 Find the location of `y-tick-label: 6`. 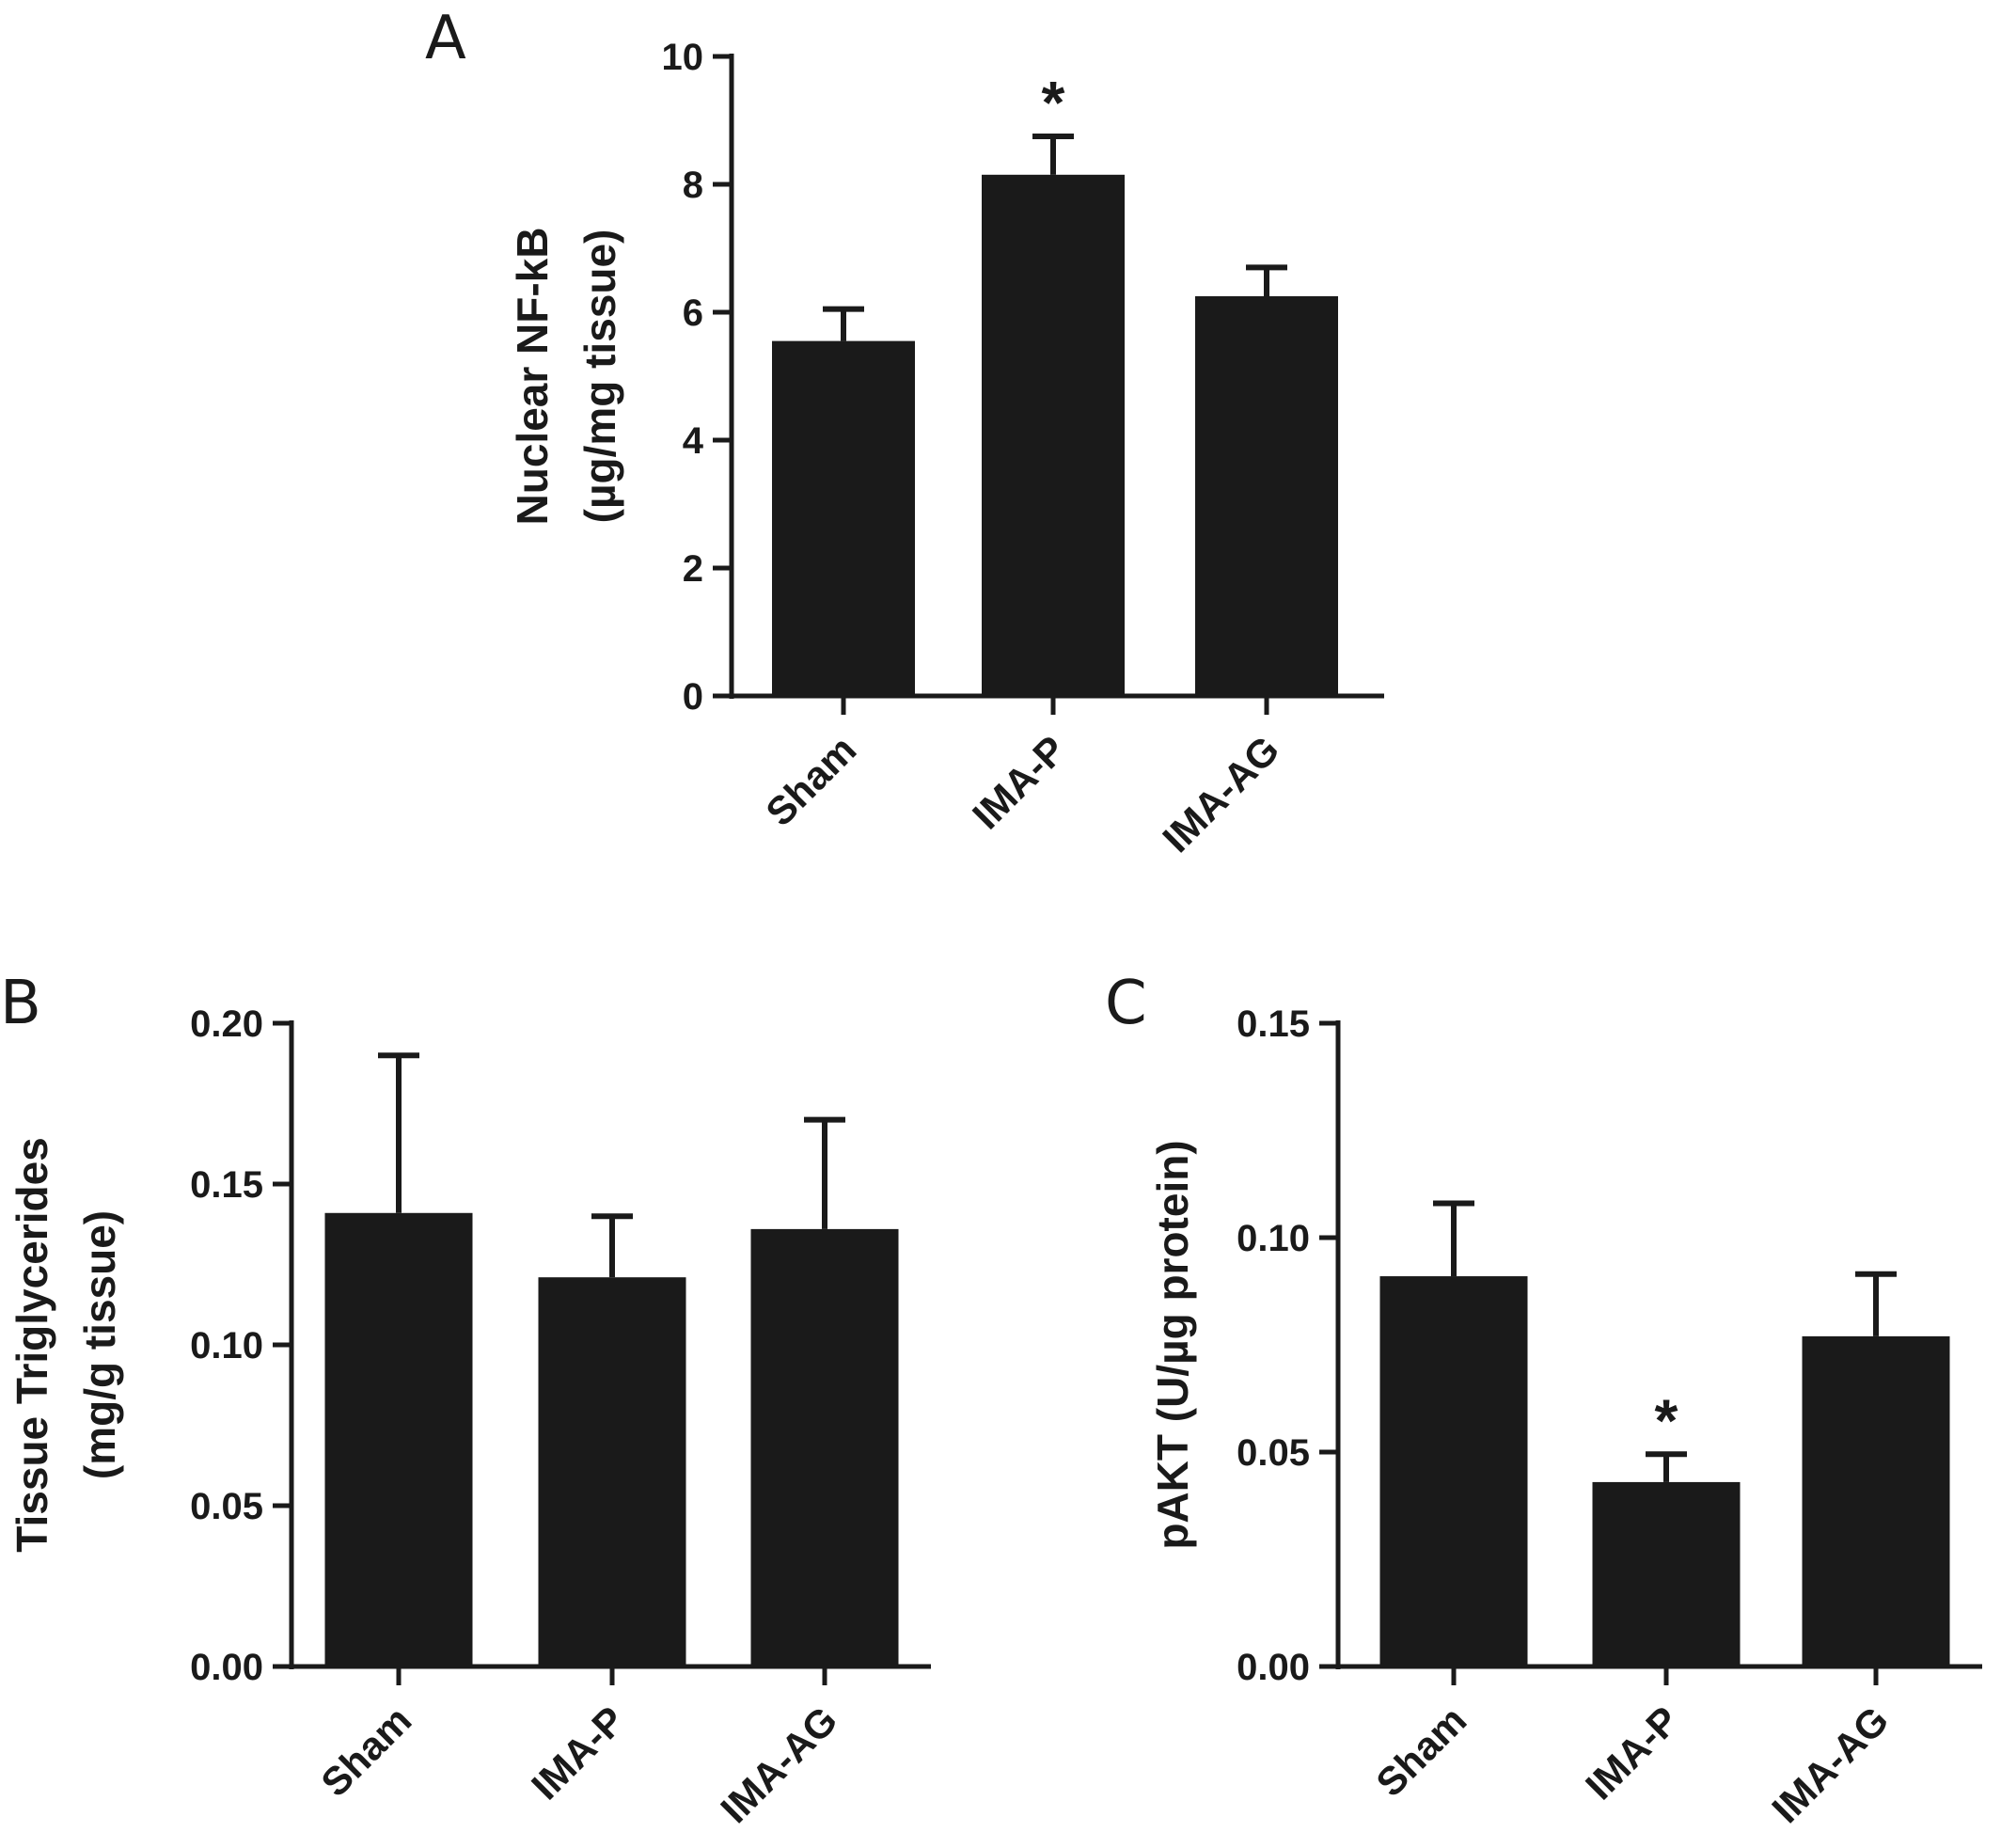

y-tick-label: 6 is located at coordinates (693, 313).